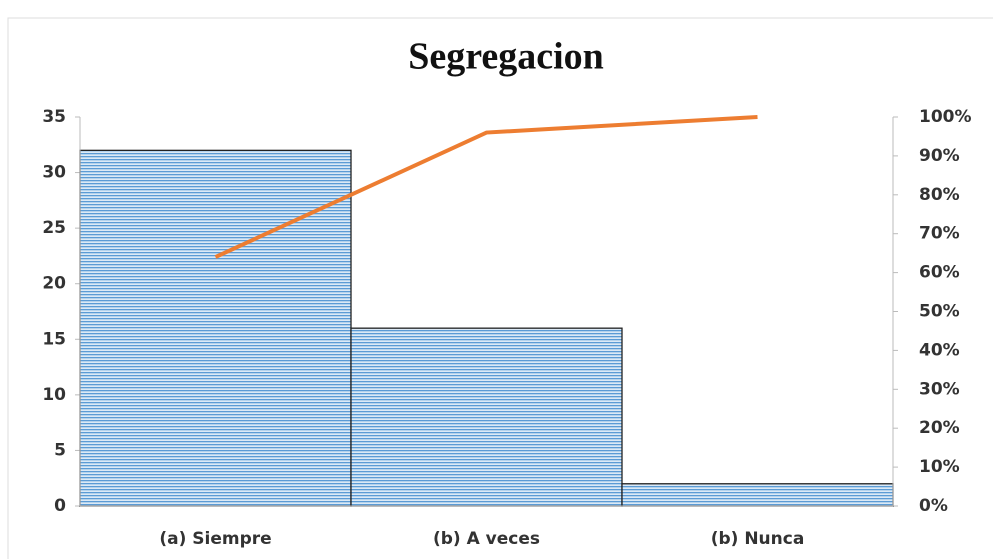 The width and height of the screenshot is (993, 559). I want to click on y2-tick-label: 30%, so click(939, 389).